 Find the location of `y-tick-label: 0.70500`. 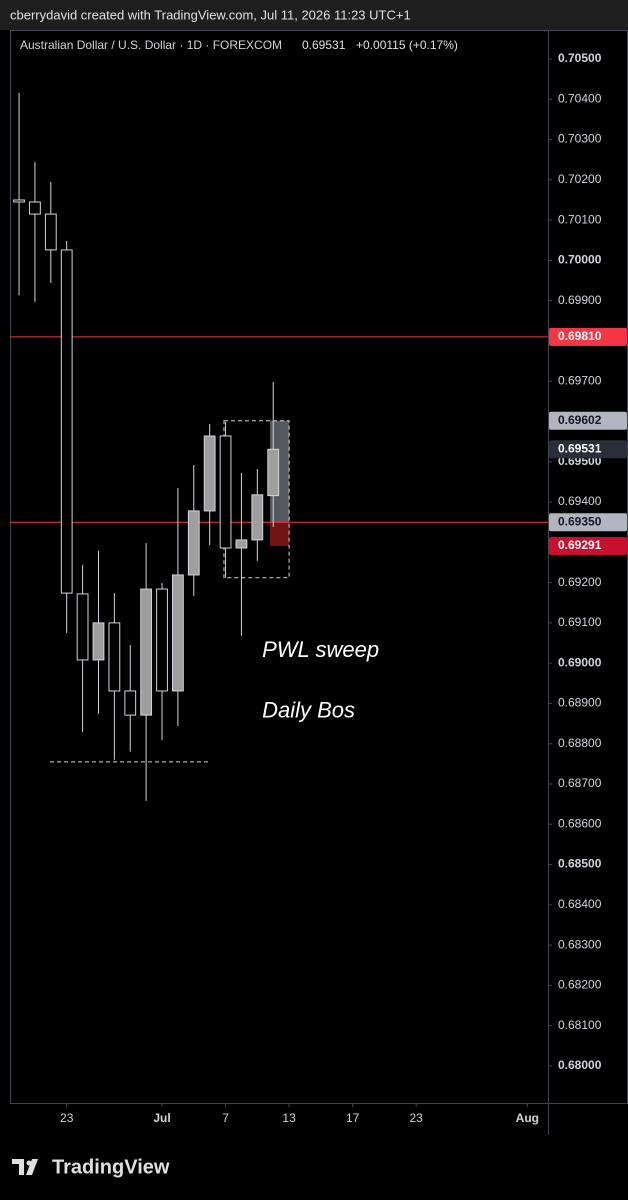

y-tick-label: 0.70500 is located at coordinates (580, 58).